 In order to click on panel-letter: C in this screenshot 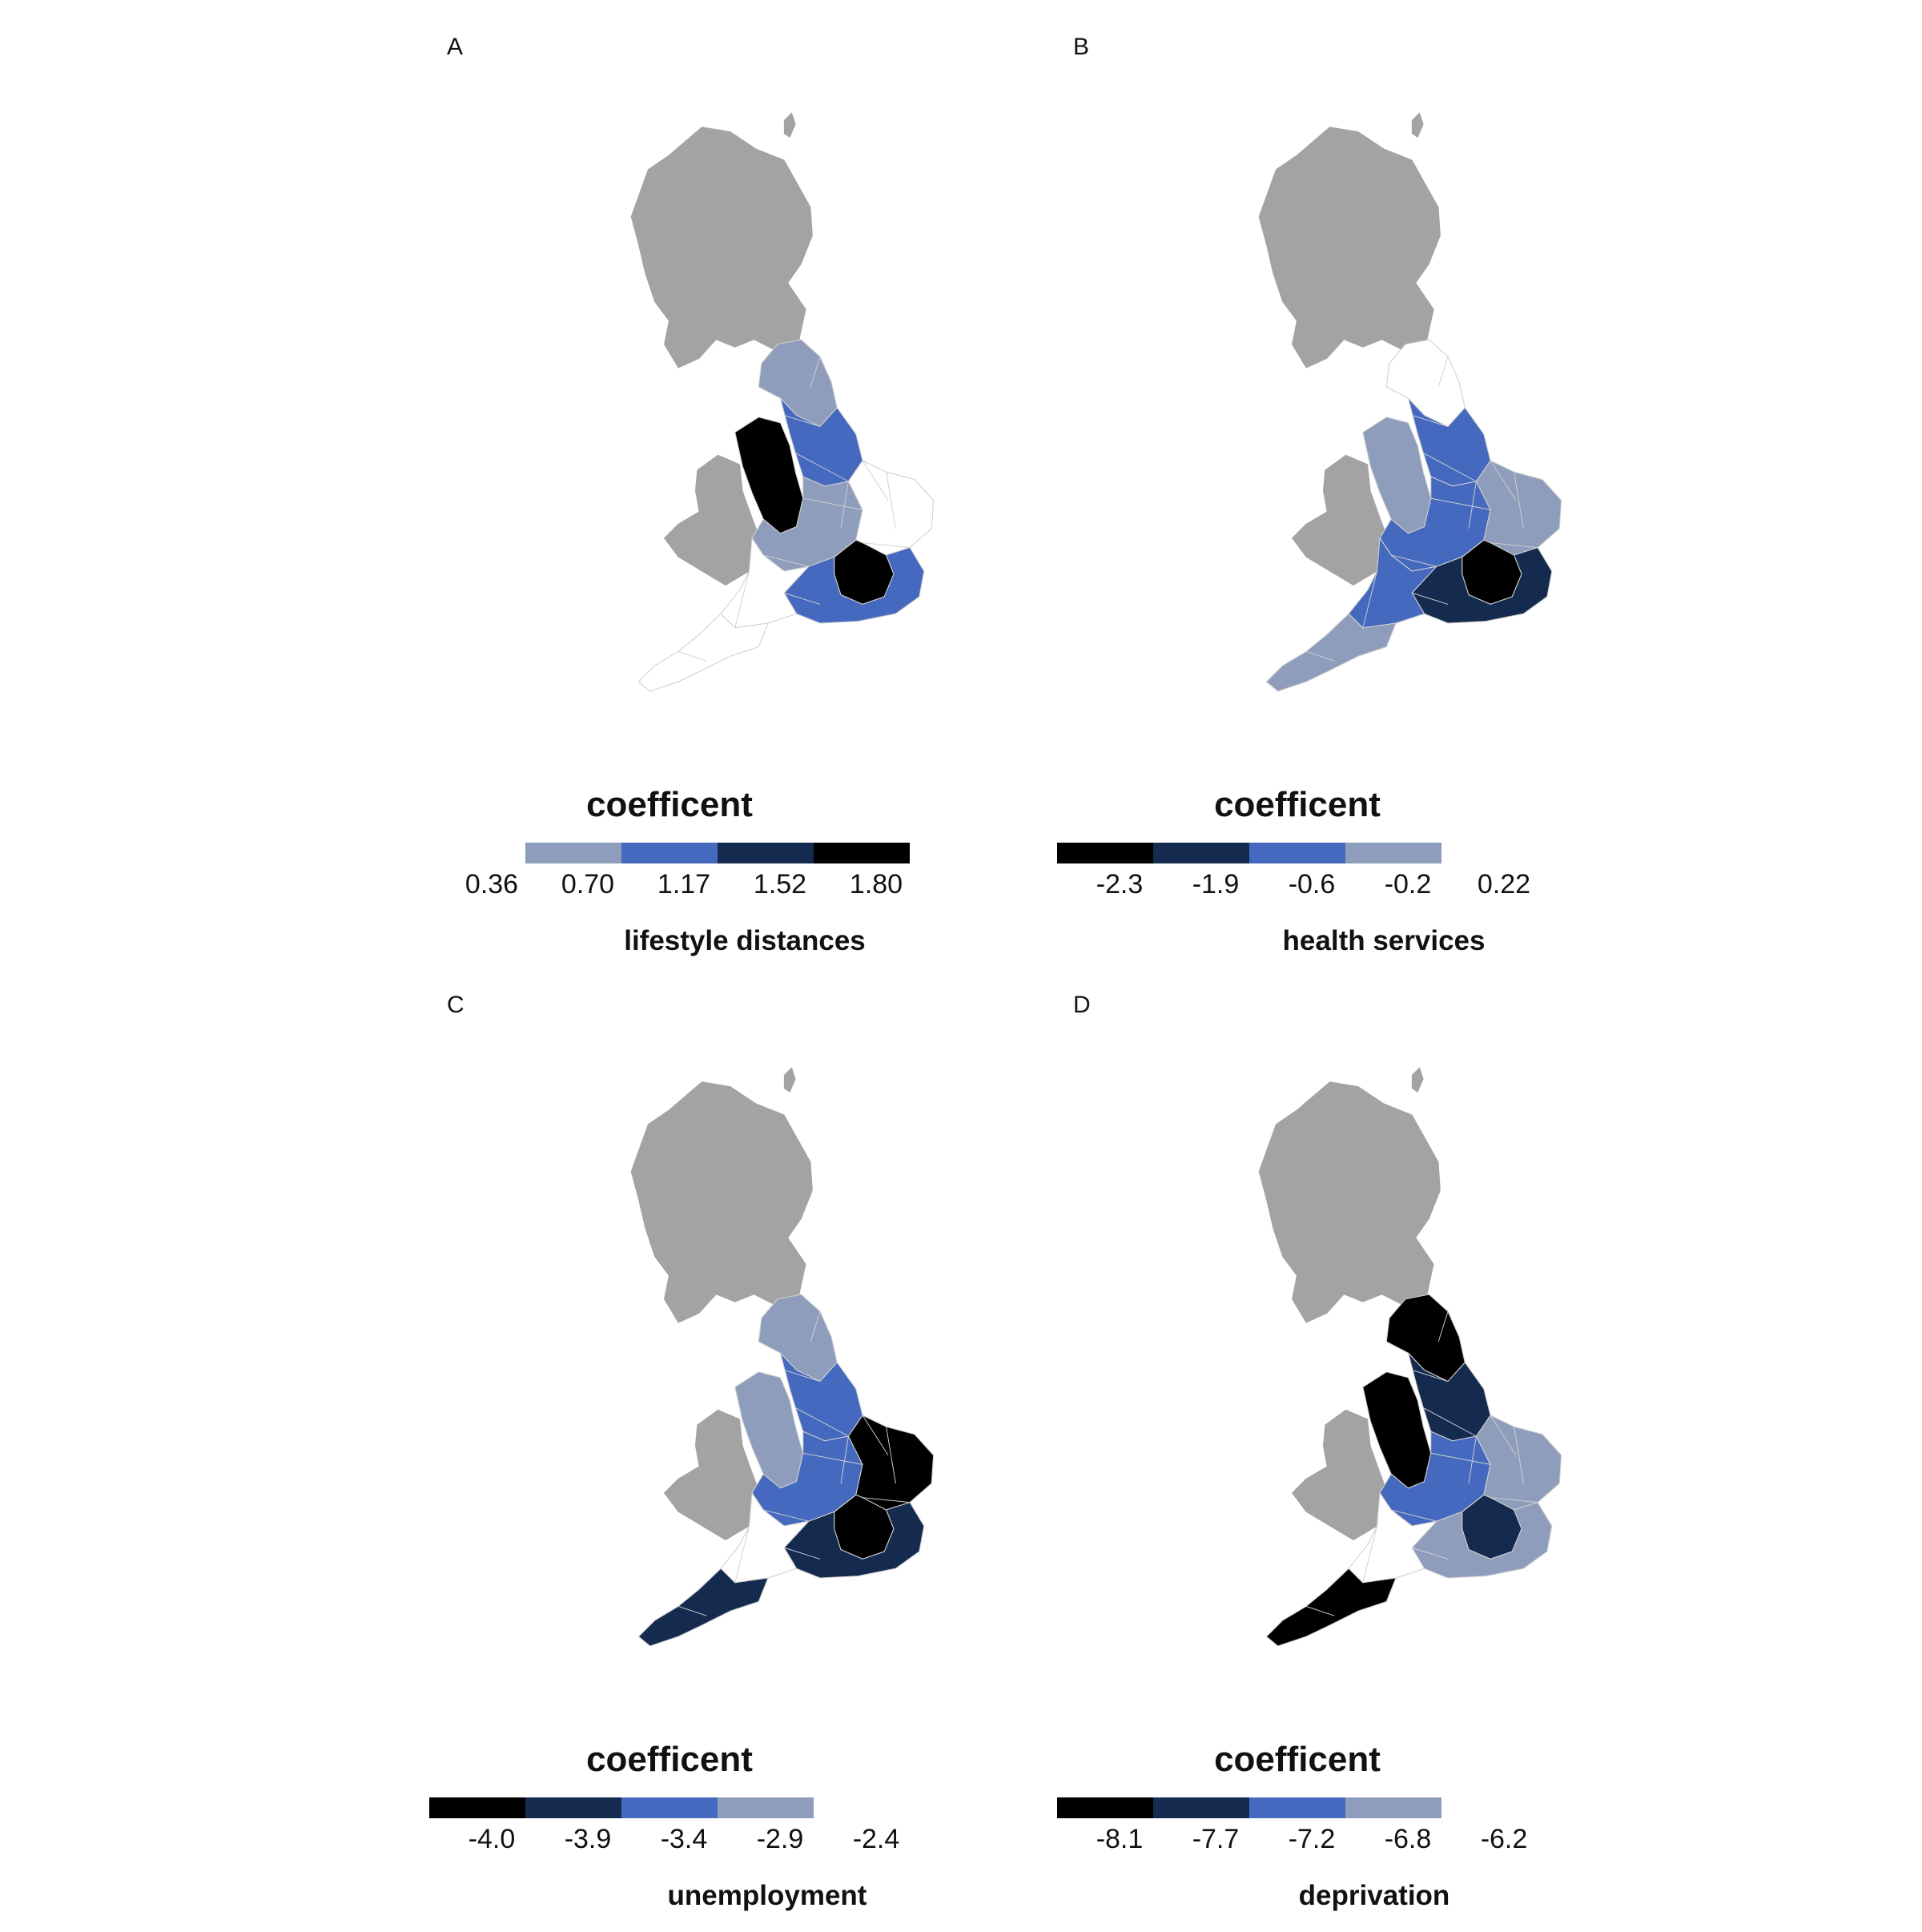, I will do `click(455, 1005)`.